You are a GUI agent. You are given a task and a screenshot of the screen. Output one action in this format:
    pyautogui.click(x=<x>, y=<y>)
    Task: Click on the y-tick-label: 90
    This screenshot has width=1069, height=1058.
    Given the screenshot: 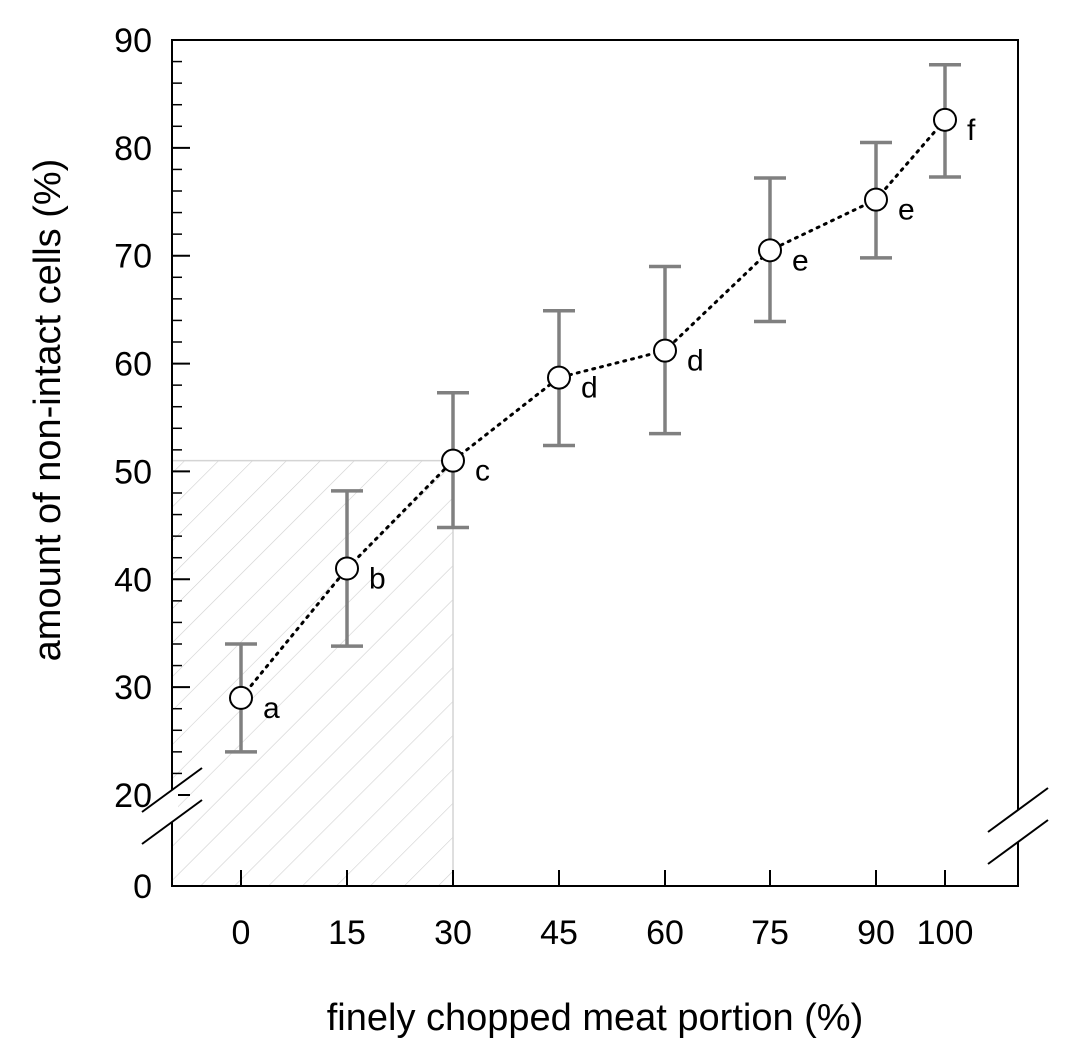 What is the action you would take?
    pyautogui.click(x=133, y=41)
    